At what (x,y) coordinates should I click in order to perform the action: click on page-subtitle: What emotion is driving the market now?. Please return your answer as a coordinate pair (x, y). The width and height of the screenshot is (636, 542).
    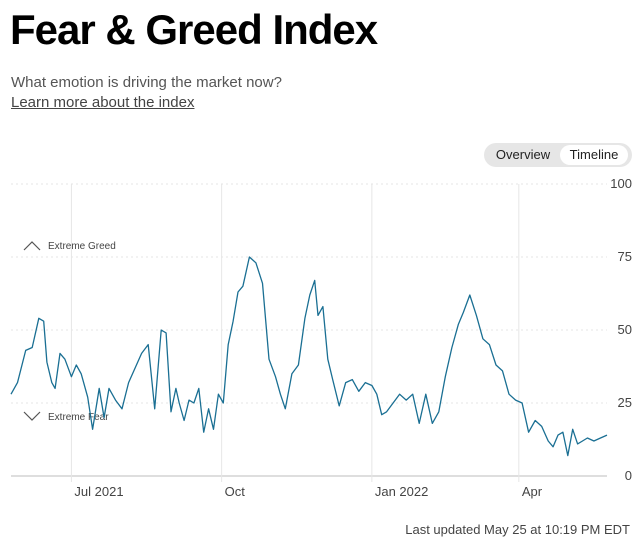
    Looking at the image, I should click on (146, 82).